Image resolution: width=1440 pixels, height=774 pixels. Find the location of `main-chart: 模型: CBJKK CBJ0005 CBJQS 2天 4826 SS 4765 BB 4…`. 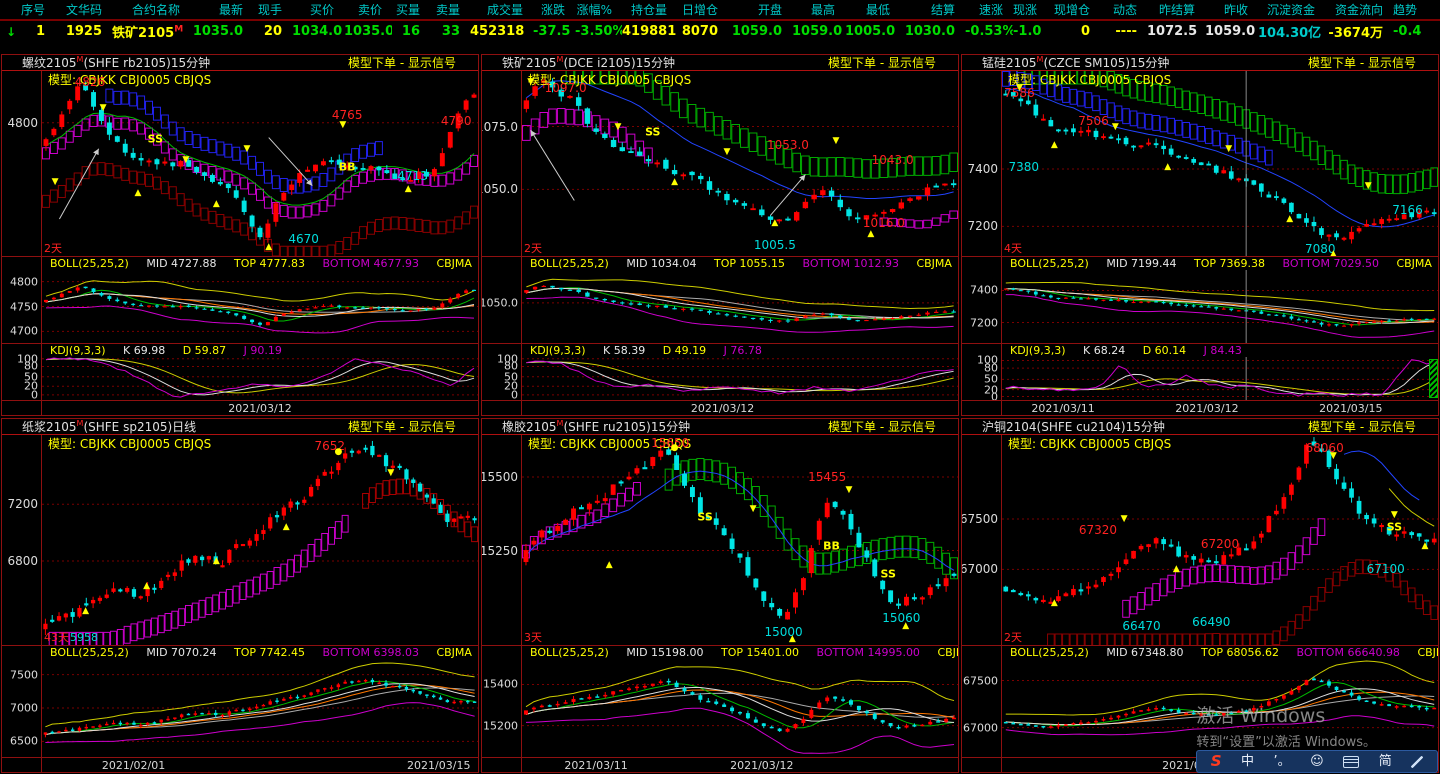

main-chart: 模型: CBJKK CBJ0005 CBJQS 2天 4826 SS 4765 BB 4… is located at coordinates (260, 163).